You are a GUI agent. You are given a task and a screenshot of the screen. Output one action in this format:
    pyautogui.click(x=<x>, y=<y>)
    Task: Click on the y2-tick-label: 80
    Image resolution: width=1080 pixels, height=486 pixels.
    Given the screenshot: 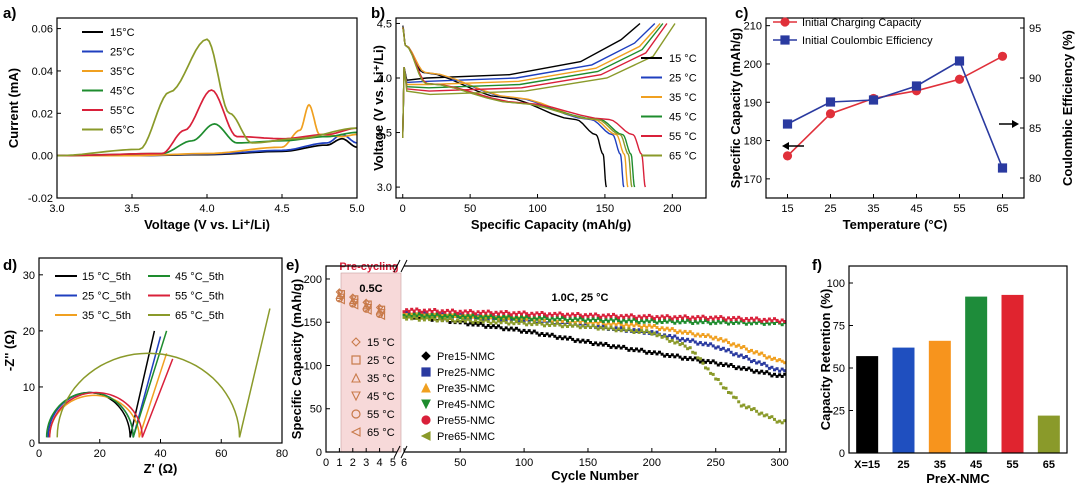 What is the action you would take?
    pyautogui.click(x=1035, y=179)
    